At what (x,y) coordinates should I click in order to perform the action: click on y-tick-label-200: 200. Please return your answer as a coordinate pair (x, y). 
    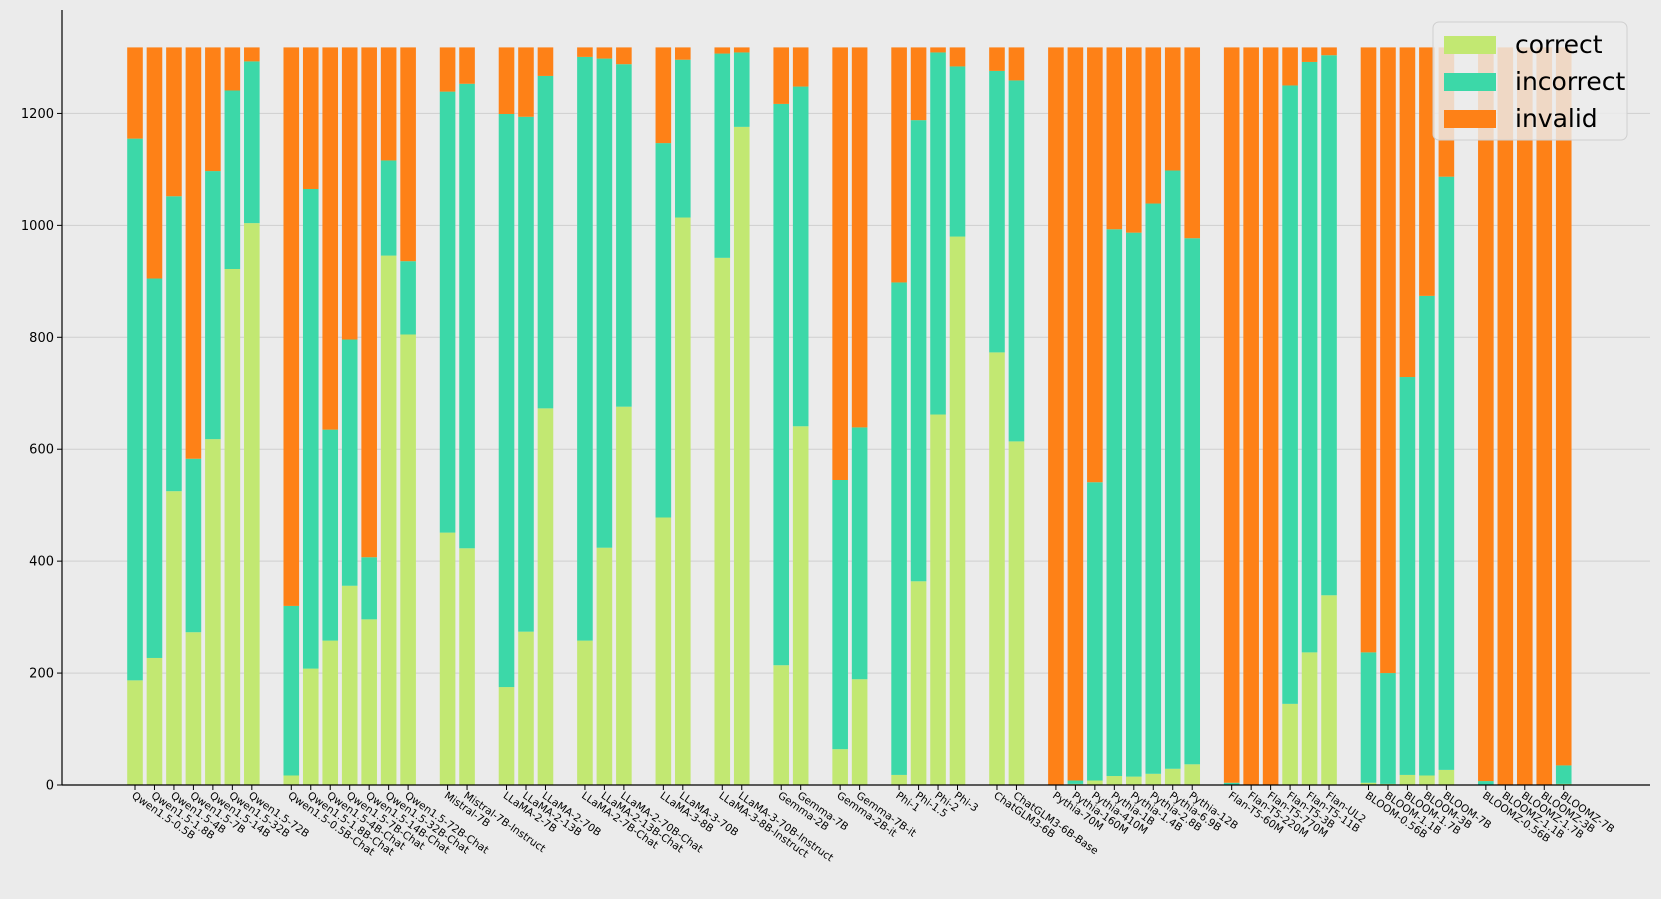
    Looking at the image, I should click on (41, 674).